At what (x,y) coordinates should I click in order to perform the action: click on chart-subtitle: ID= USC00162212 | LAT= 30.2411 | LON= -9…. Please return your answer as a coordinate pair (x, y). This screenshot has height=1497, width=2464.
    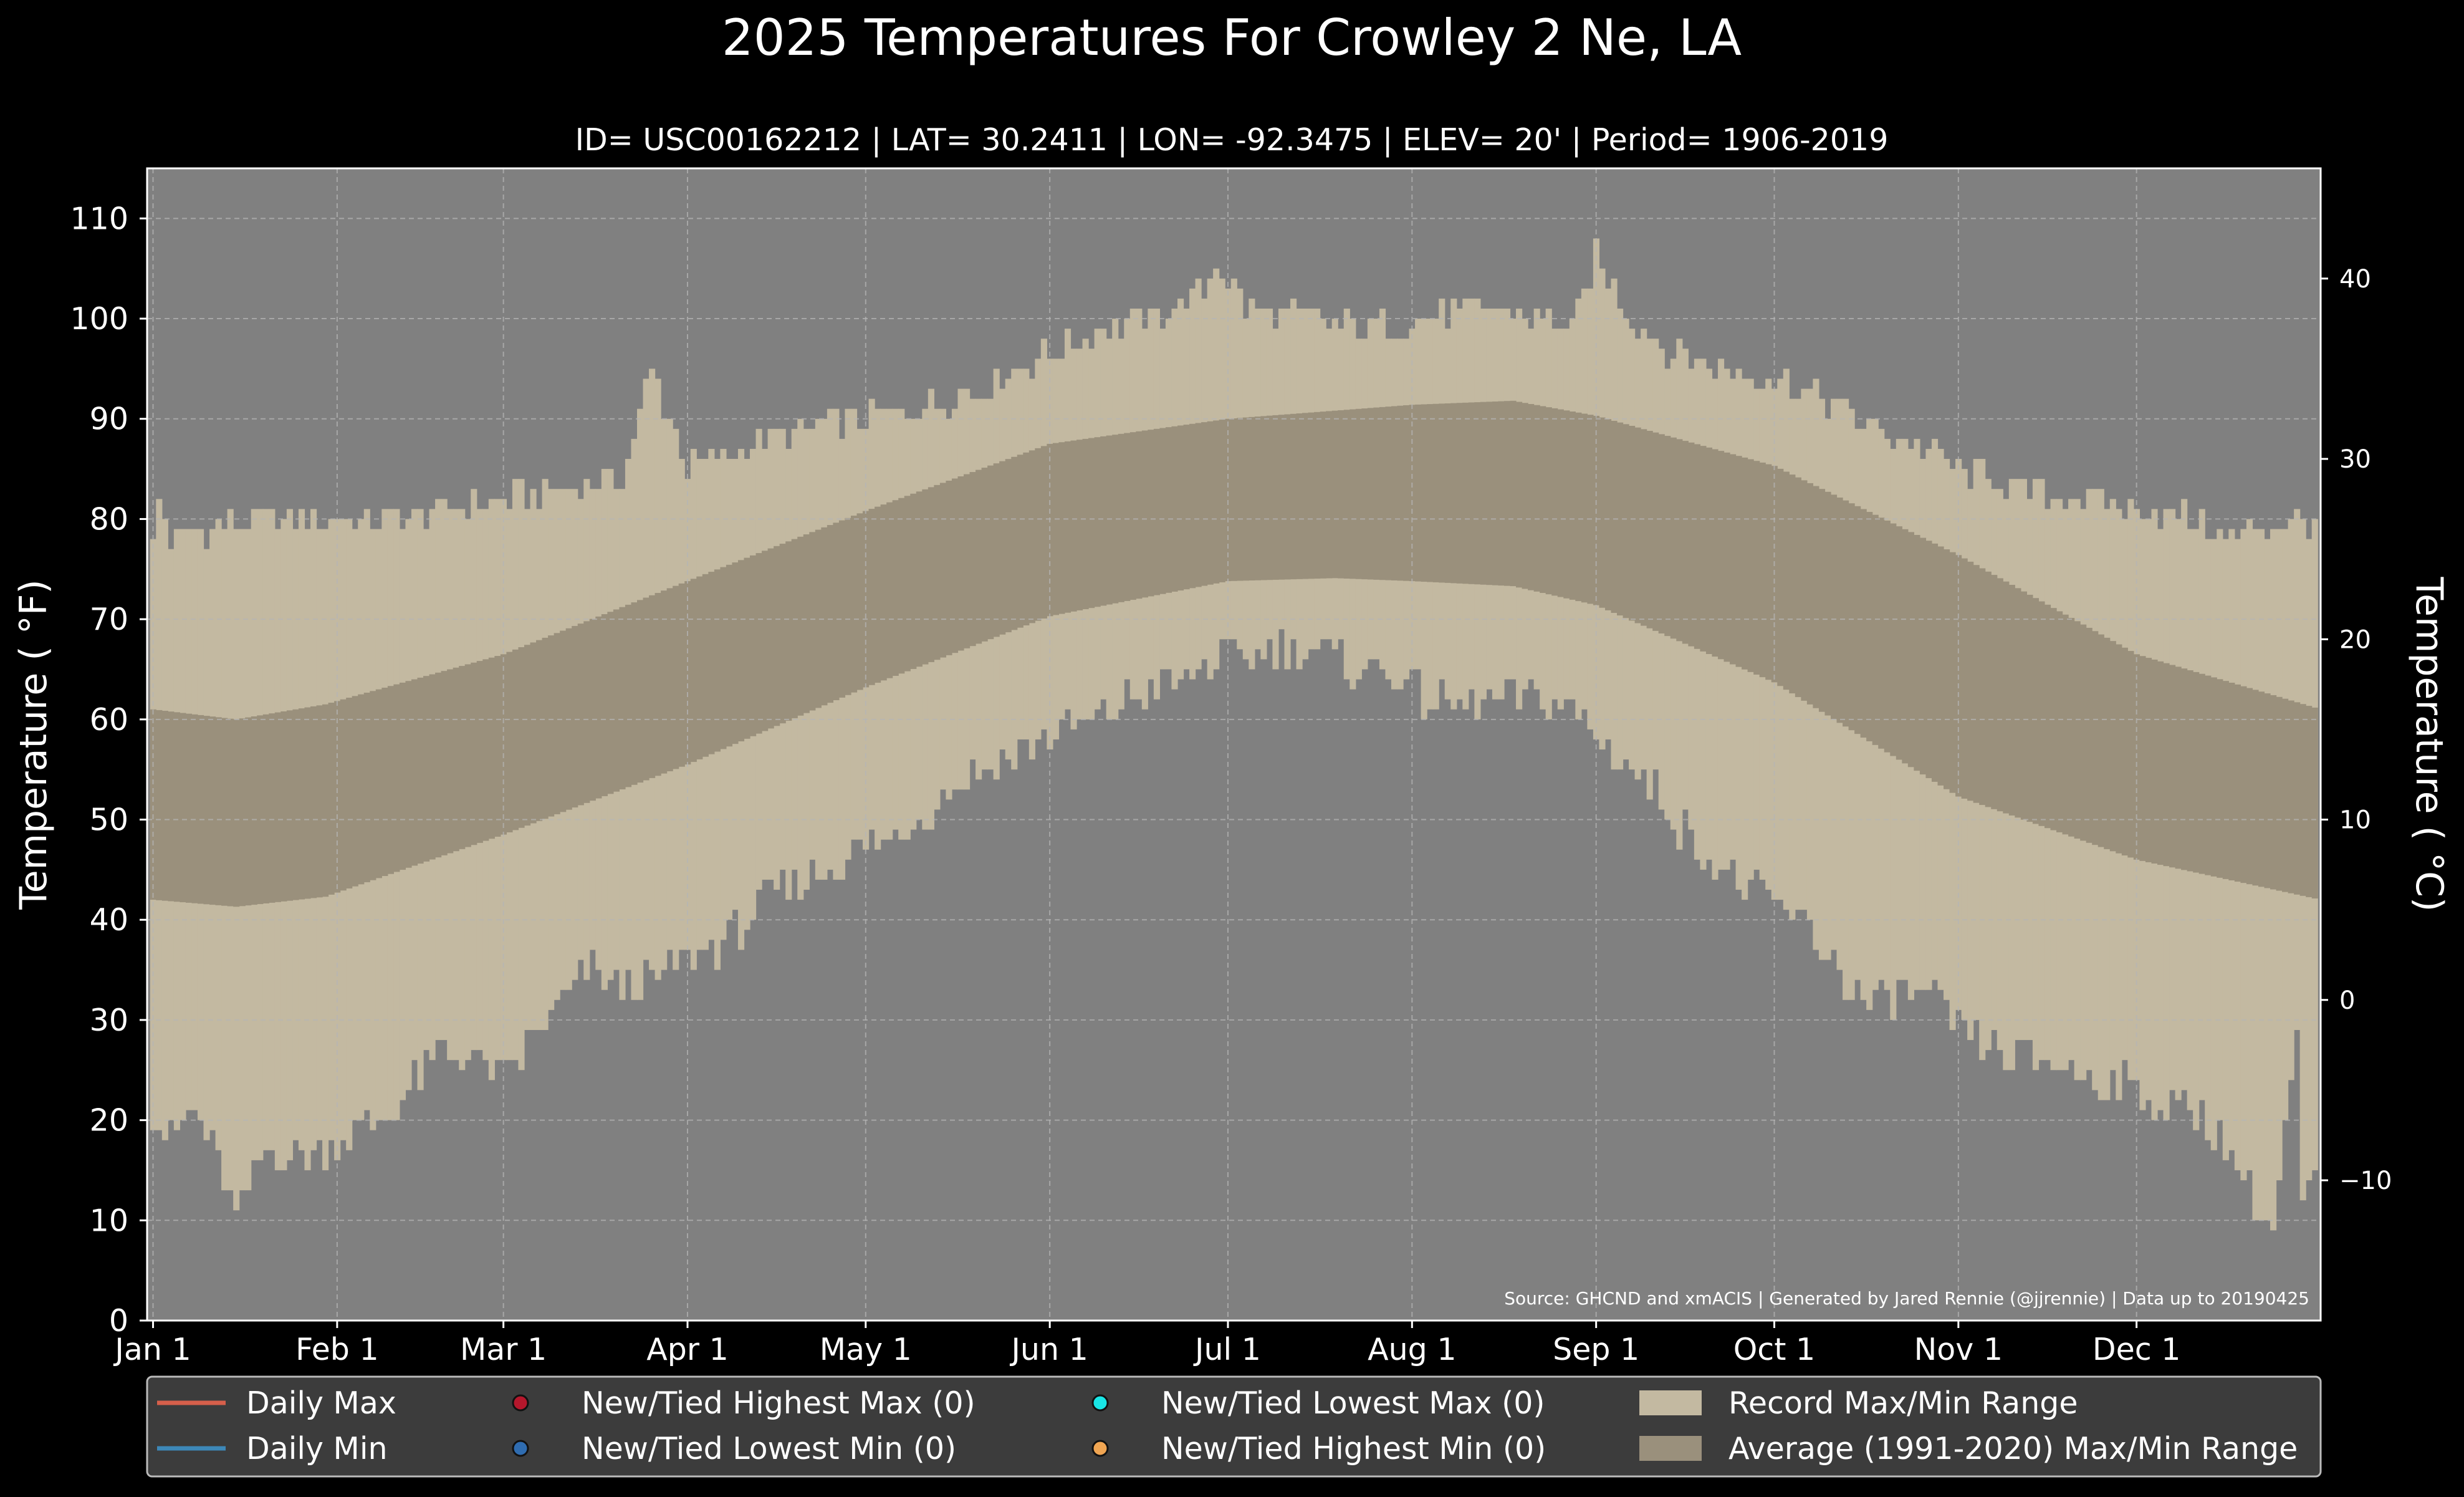
    Looking at the image, I should click on (1232, 140).